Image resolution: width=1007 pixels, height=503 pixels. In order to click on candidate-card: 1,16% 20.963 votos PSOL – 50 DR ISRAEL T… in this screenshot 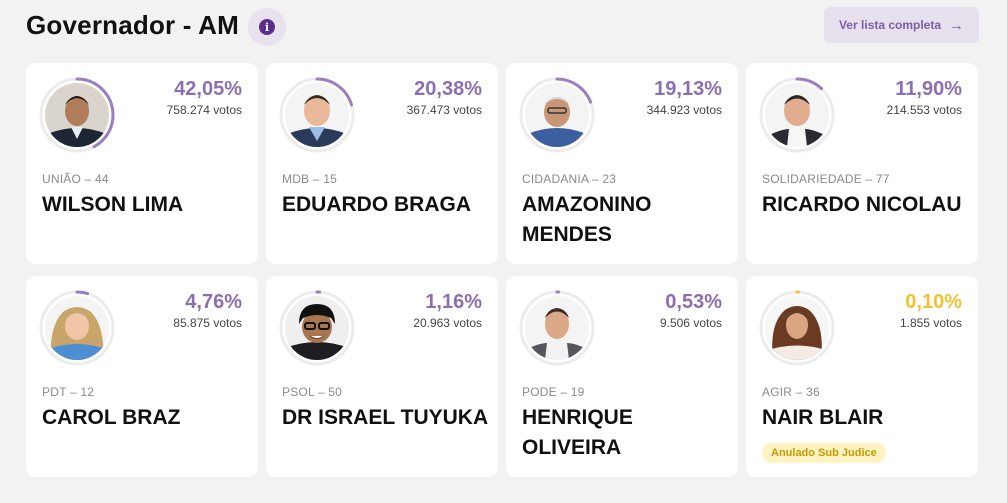, I will do `click(382, 376)`.